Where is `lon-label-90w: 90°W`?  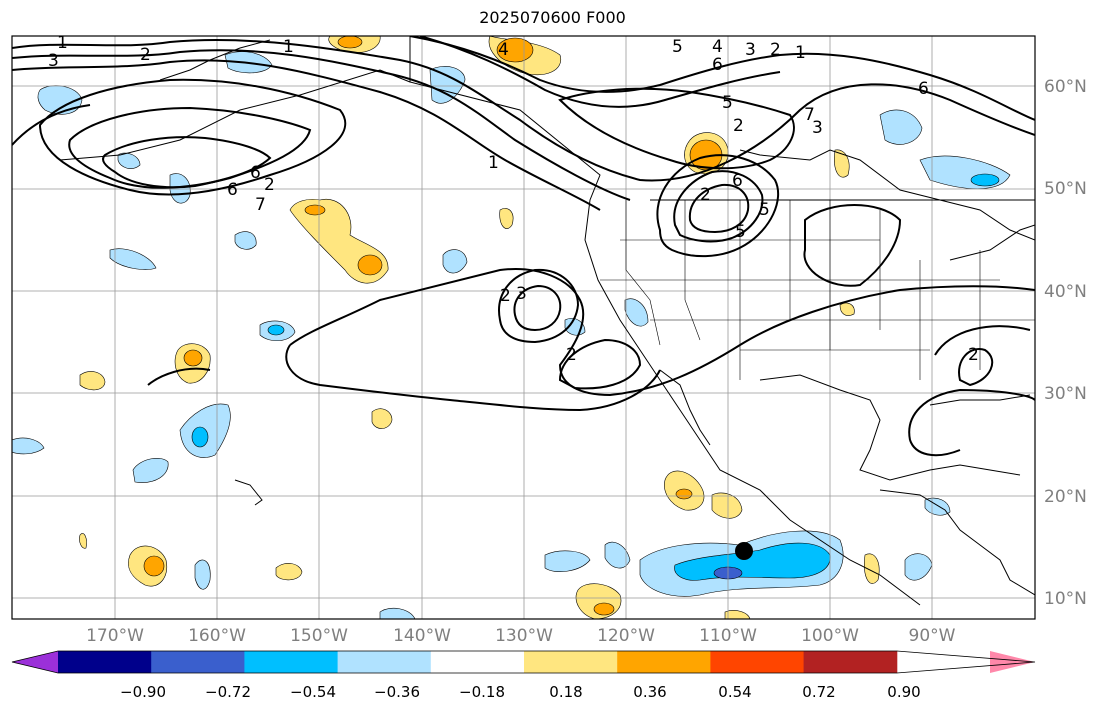 lon-label-90w: 90°W is located at coordinates (932, 636).